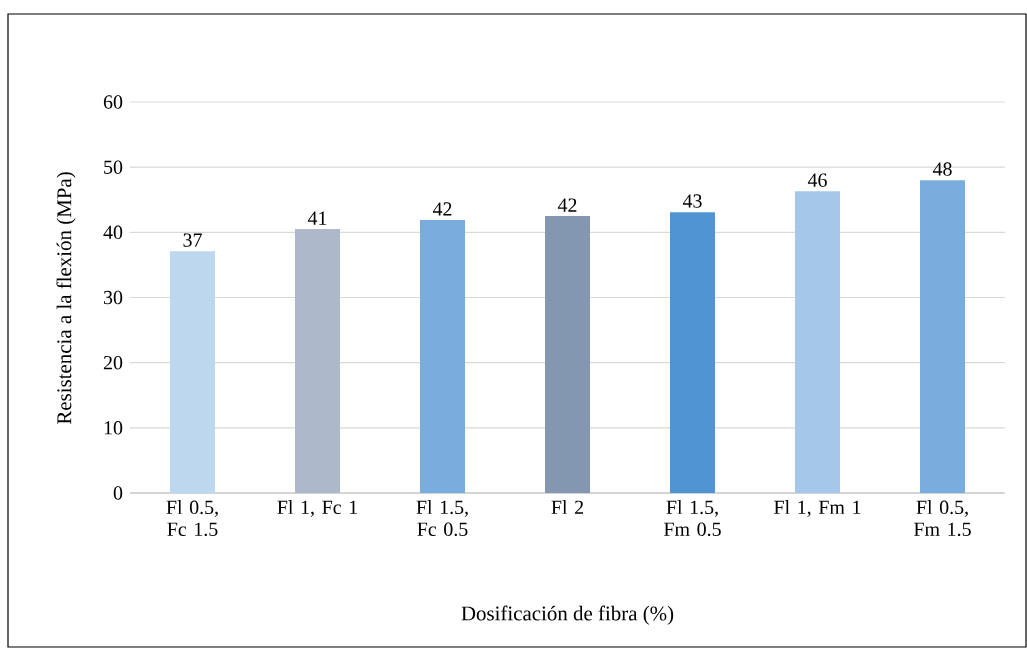 This screenshot has width=1027, height=648. I want to click on y-axis-title: Resistencia a la flexión (MPa), so click(66, 298).